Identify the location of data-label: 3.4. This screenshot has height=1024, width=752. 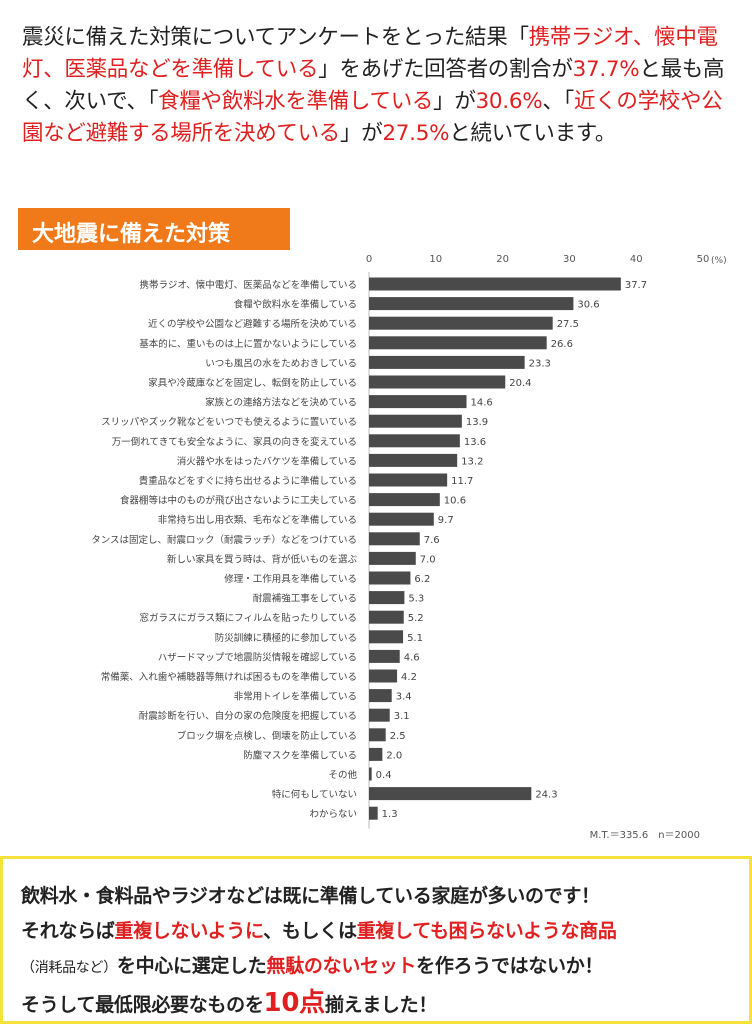
(404, 697).